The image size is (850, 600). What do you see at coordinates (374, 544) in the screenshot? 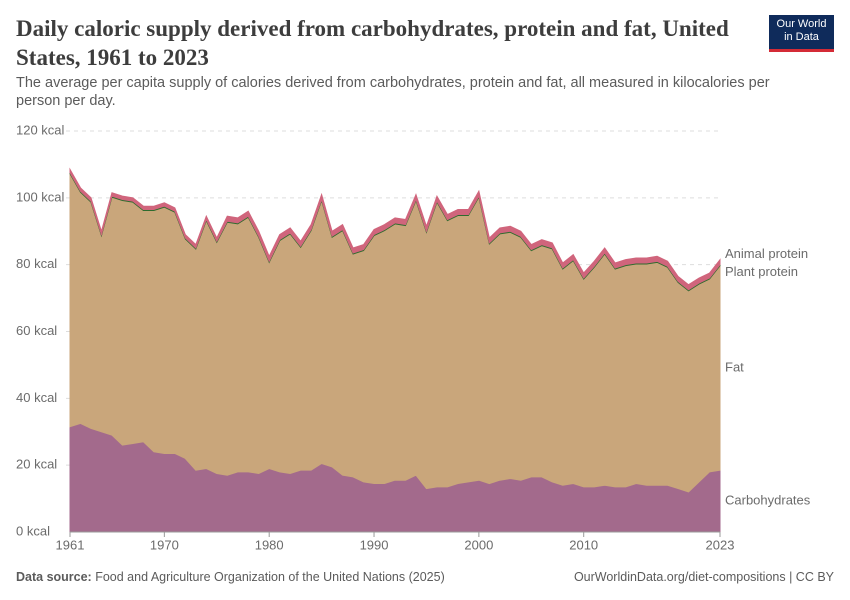
I see `x-tick-label: 1990` at bounding box center [374, 544].